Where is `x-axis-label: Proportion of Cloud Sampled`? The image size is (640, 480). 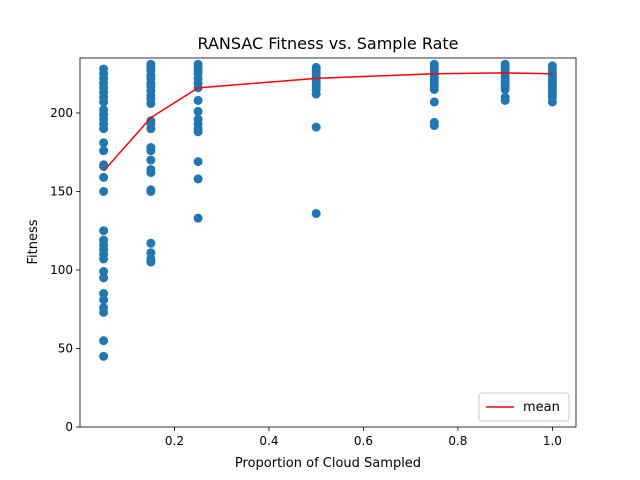 x-axis-label: Proportion of Cloud Sampled is located at coordinates (328, 463).